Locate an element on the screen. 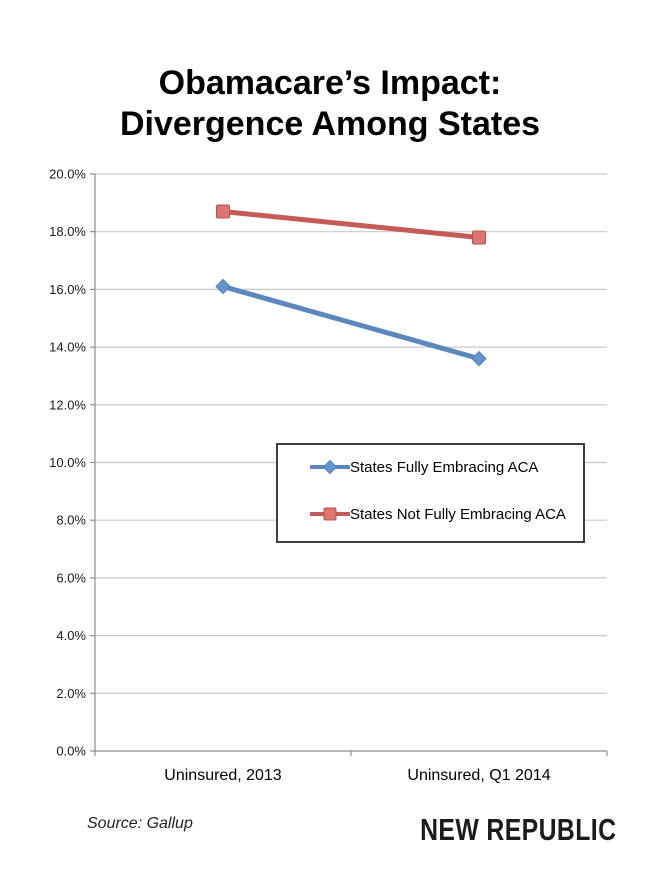 The width and height of the screenshot is (660, 880). legend-label-not-fully-embracing: States Not Fully Embracing ACA is located at coordinates (458, 514).